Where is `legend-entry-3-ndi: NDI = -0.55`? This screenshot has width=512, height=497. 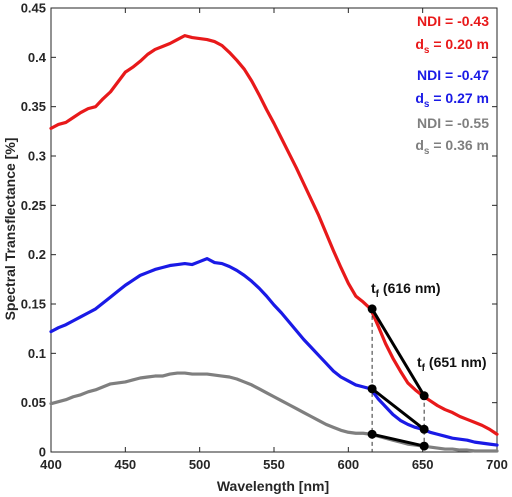 legend-entry-3-ndi: NDI = -0.55 is located at coordinates (453, 123).